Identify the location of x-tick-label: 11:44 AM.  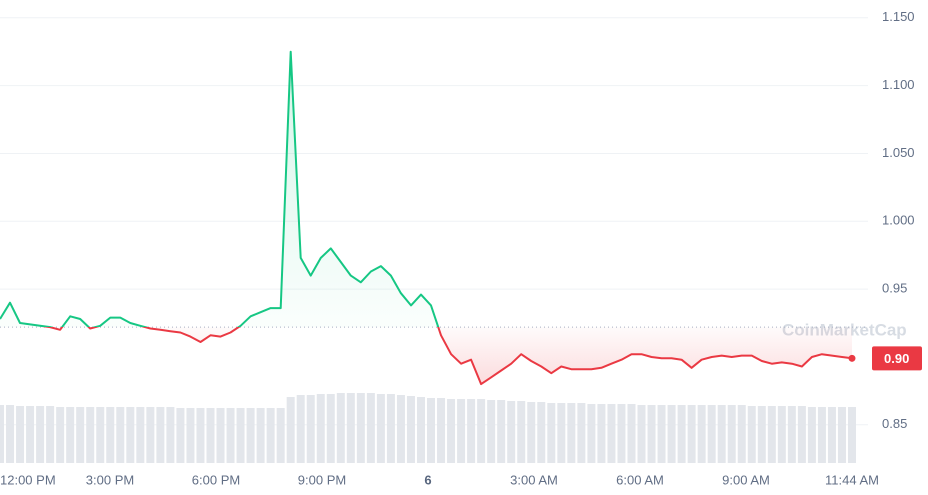
(852, 479).